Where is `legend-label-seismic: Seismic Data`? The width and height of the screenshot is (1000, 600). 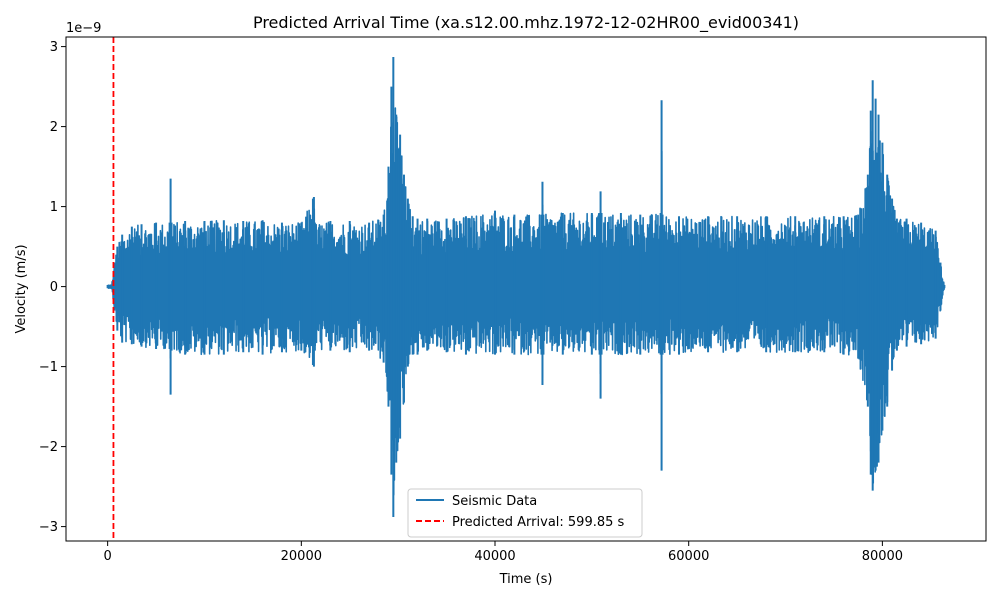 legend-label-seismic: Seismic Data is located at coordinates (494, 501).